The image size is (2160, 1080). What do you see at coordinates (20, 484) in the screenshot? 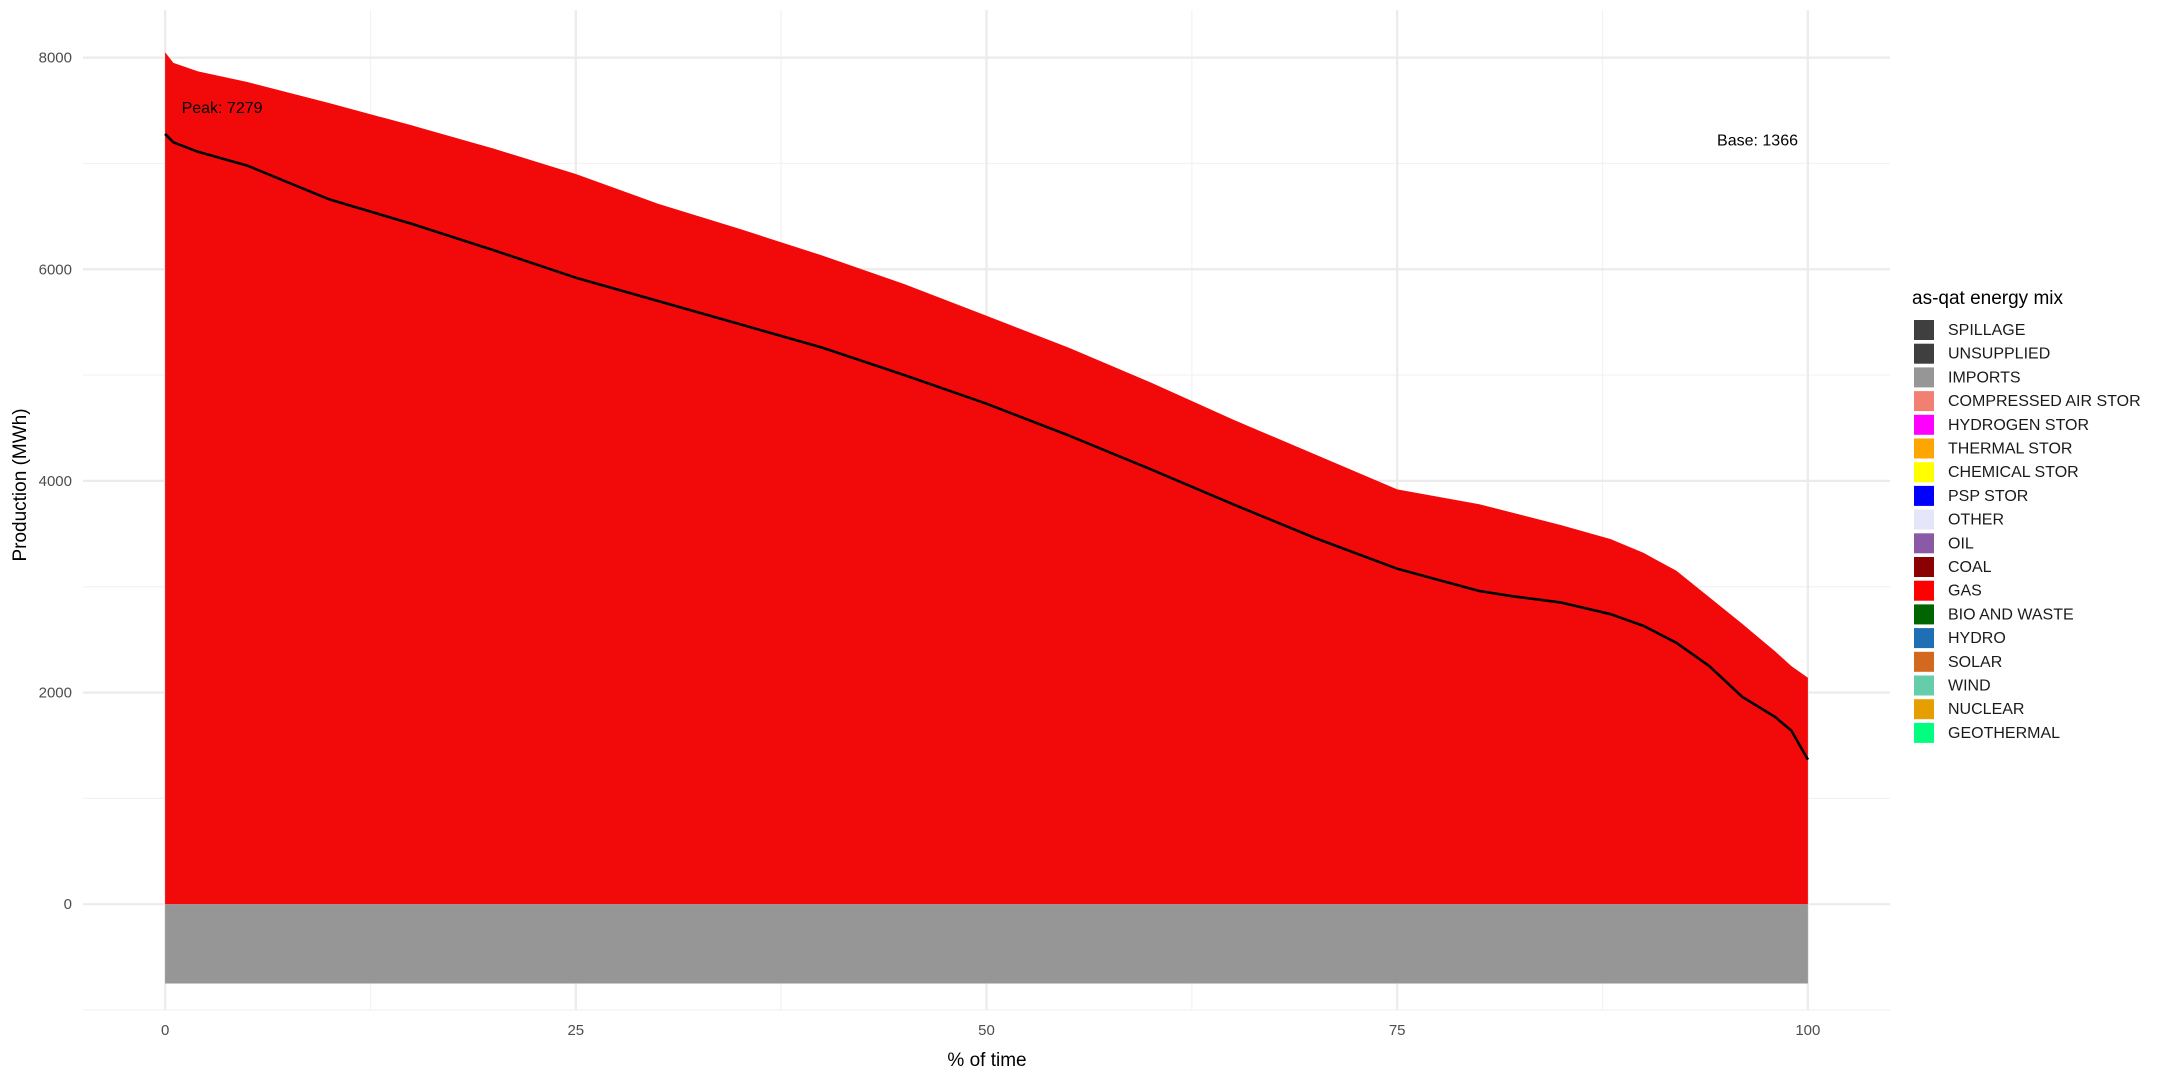
I see `y-axis-title: Production (MWh)` at bounding box center [20, 484].